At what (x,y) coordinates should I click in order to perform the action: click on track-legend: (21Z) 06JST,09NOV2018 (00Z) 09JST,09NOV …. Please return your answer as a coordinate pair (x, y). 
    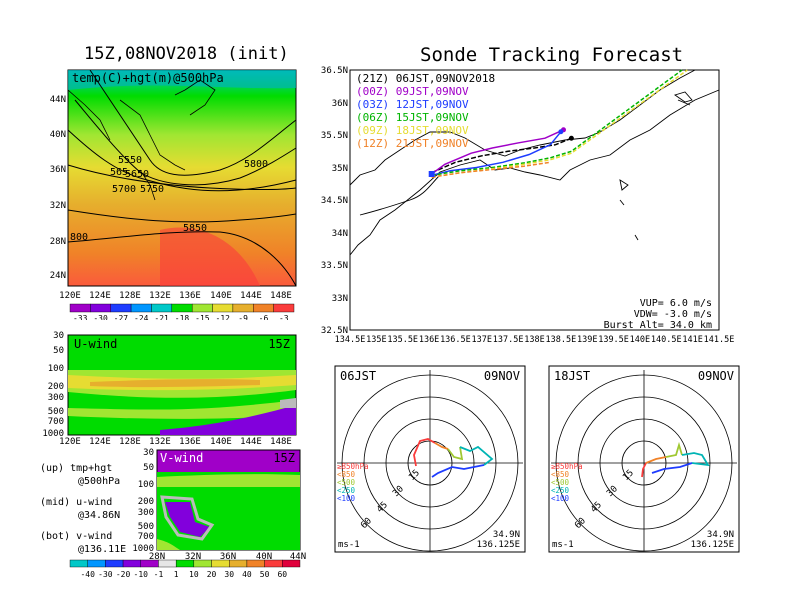
    Looking at the image, I should click on (425, 111).